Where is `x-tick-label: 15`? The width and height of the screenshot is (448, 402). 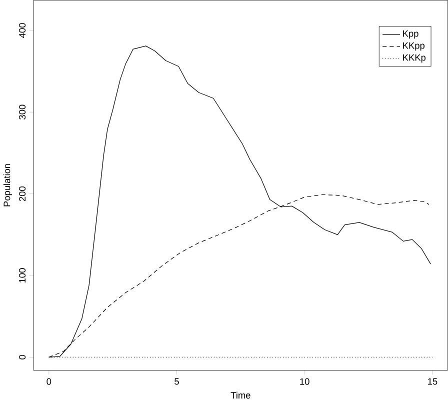 x-tick-label: 15 is located at coordinates (433, 381).